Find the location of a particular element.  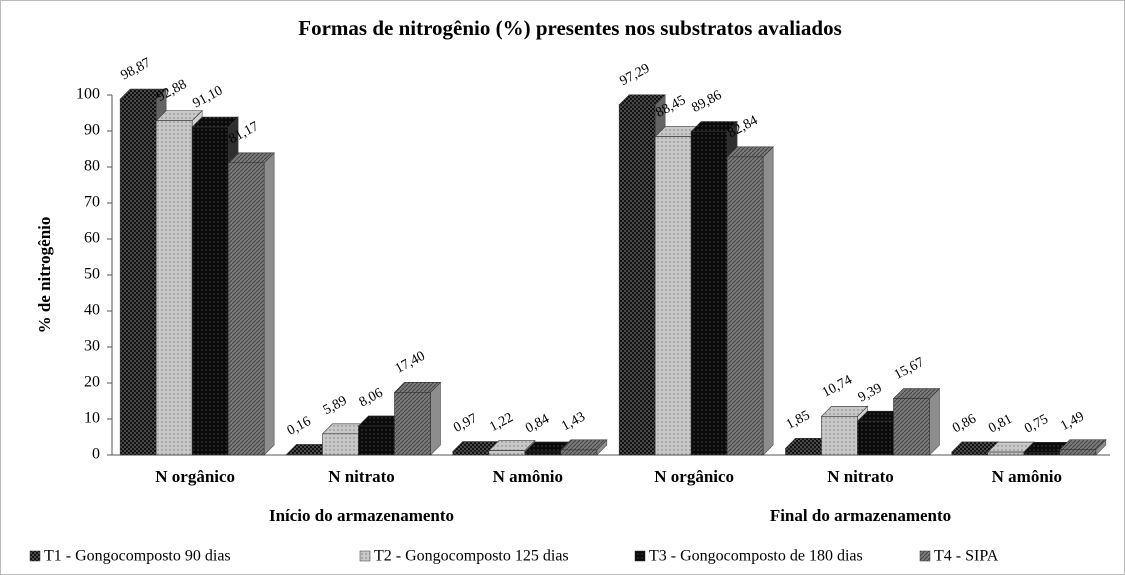

y-tick-label: 20 is located at coordinates (92, 382).